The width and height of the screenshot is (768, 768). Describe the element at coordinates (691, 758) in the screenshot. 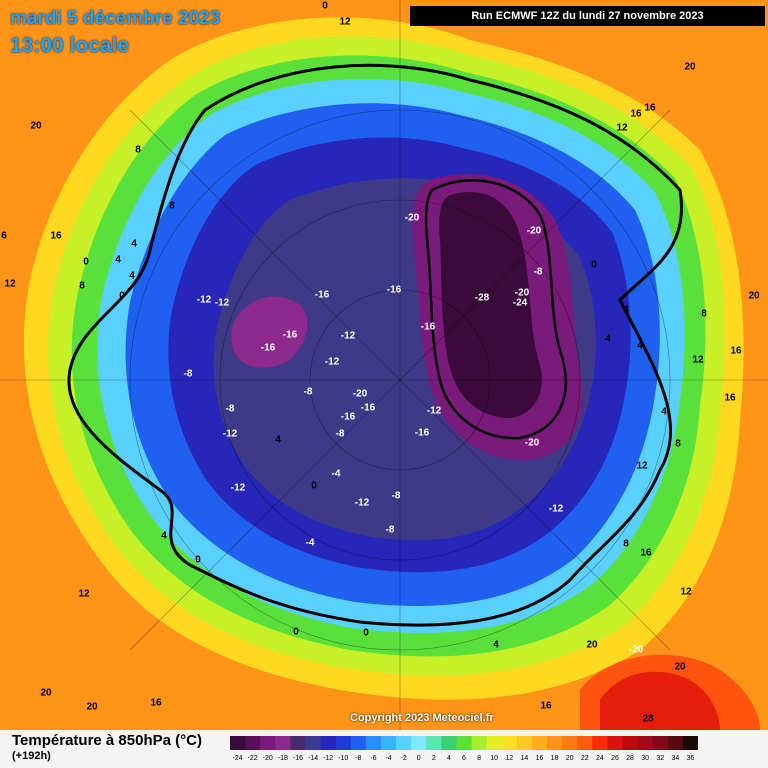

I see `legend-tick-label: 36` at that location.